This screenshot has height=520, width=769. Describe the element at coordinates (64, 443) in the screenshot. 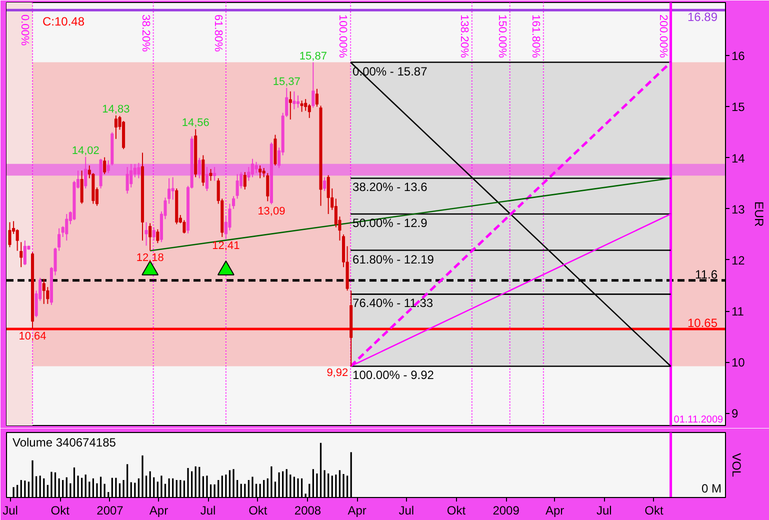

I see `chart-title: Volume 340674185` at that location.